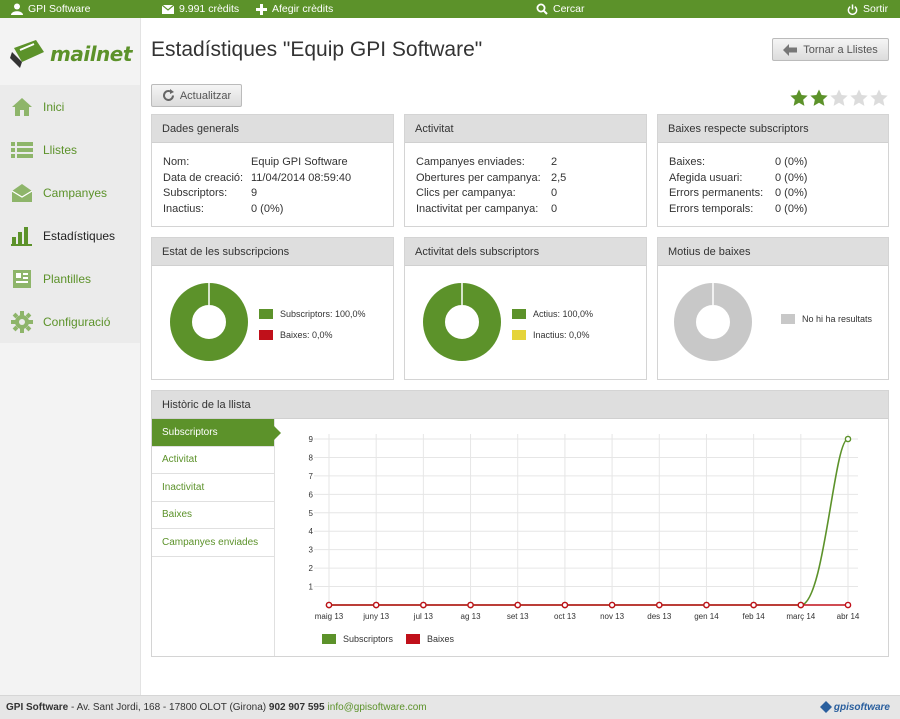 This screenshot has width=900, height=719. What do you see at coordinates (441, 639) in the screenshot?
I see `legend-label: Baixes` at bounding box center [441, 639].